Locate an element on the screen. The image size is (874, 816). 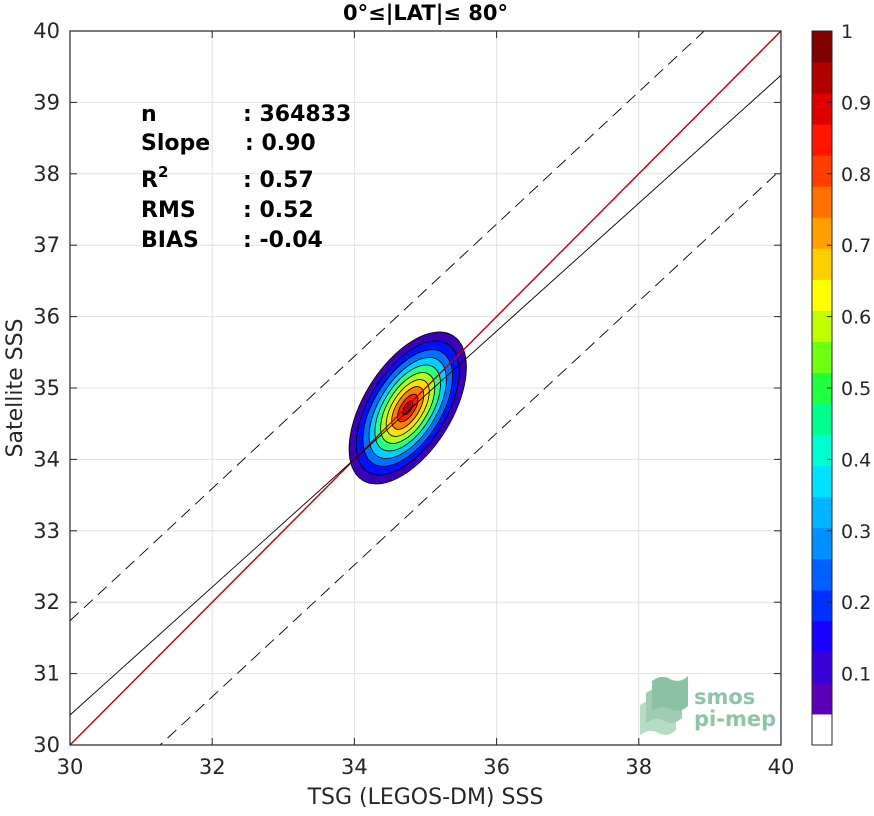
y-axis-label: Satellite SSS is located at coordinates (15, 388).